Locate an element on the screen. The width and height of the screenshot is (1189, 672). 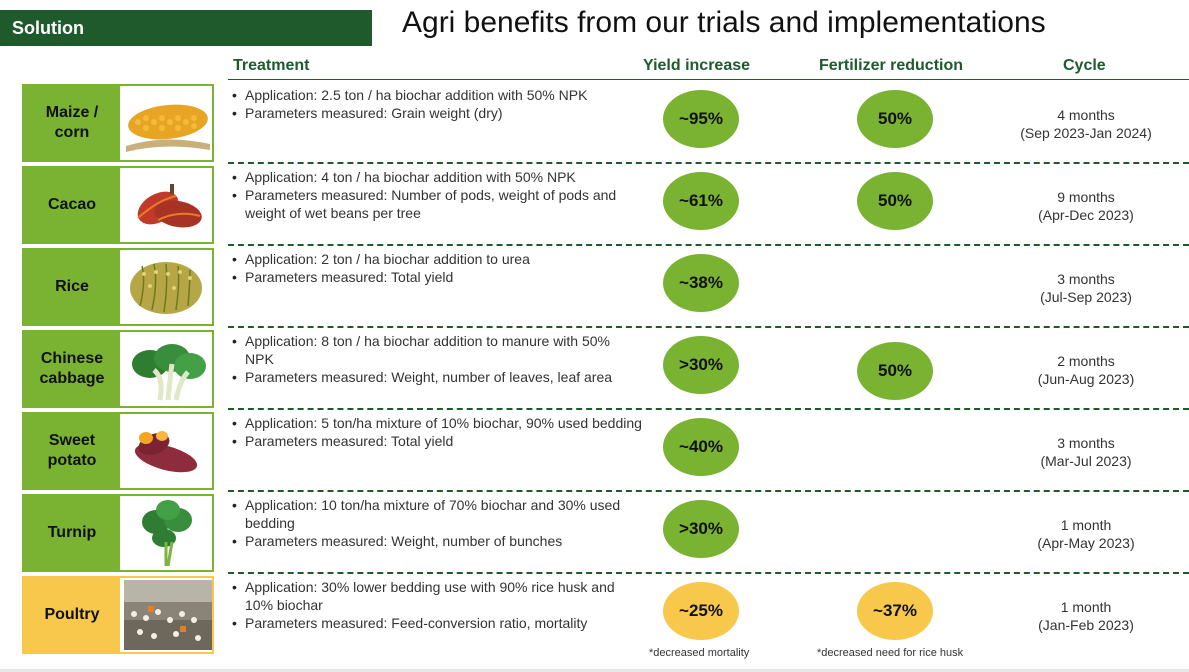
crop-card: Poultry is located at coordinates (118, 615).